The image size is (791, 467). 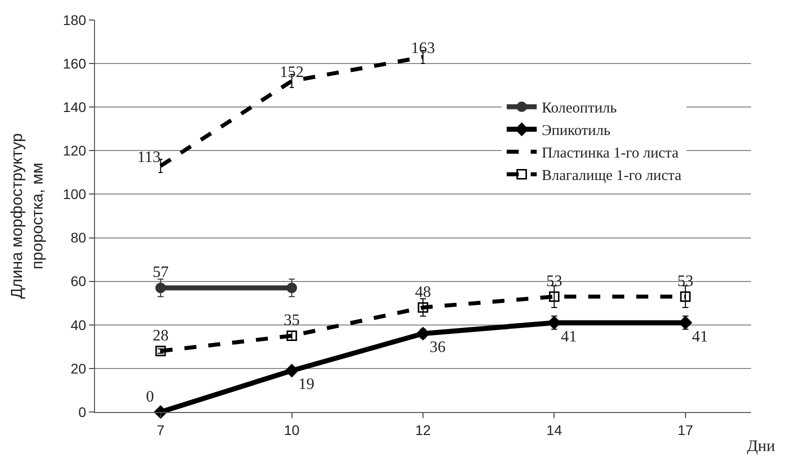 What do you see at coordinates (292, 321) in the screenshot?
I see `data-label: 35` at bounding box center [292, 321].